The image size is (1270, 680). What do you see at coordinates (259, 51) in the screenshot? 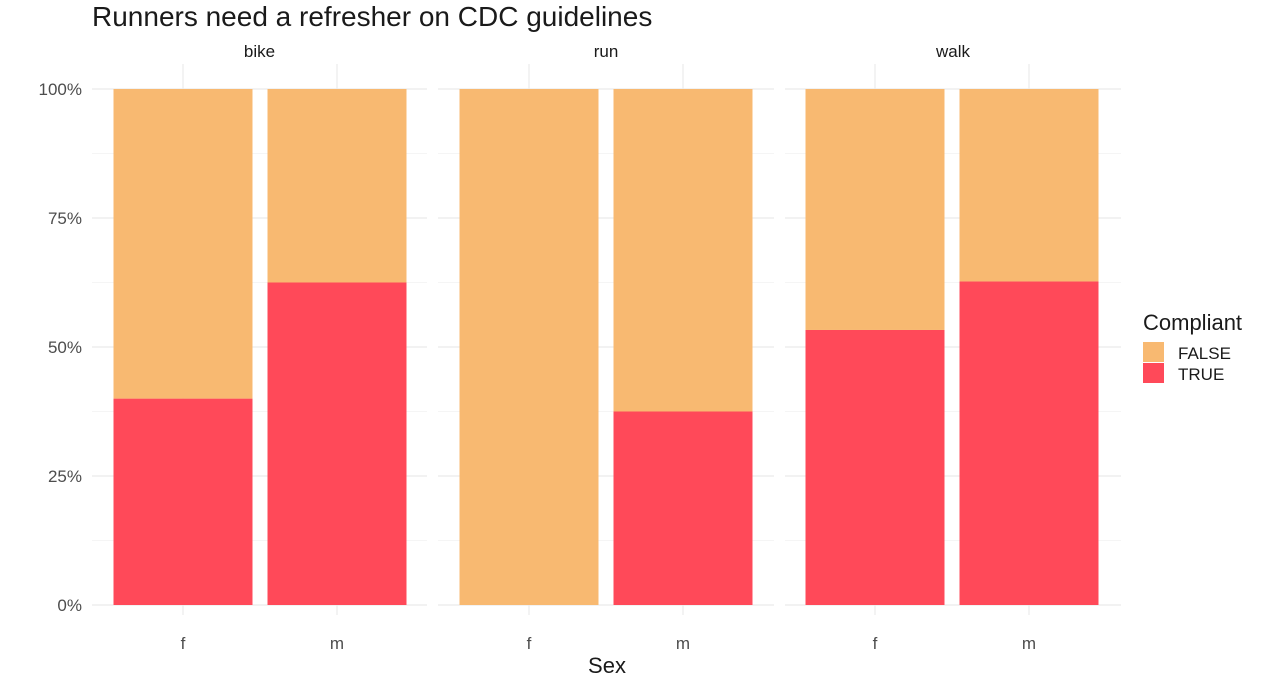
I see `facet-label-bike: bike` at bounding box center [259, 51].